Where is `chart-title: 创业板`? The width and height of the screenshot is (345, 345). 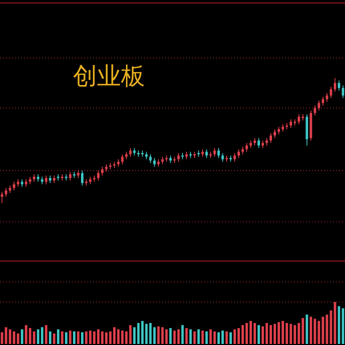 chart-title: 创业板 is located at coordinates (109, 76).